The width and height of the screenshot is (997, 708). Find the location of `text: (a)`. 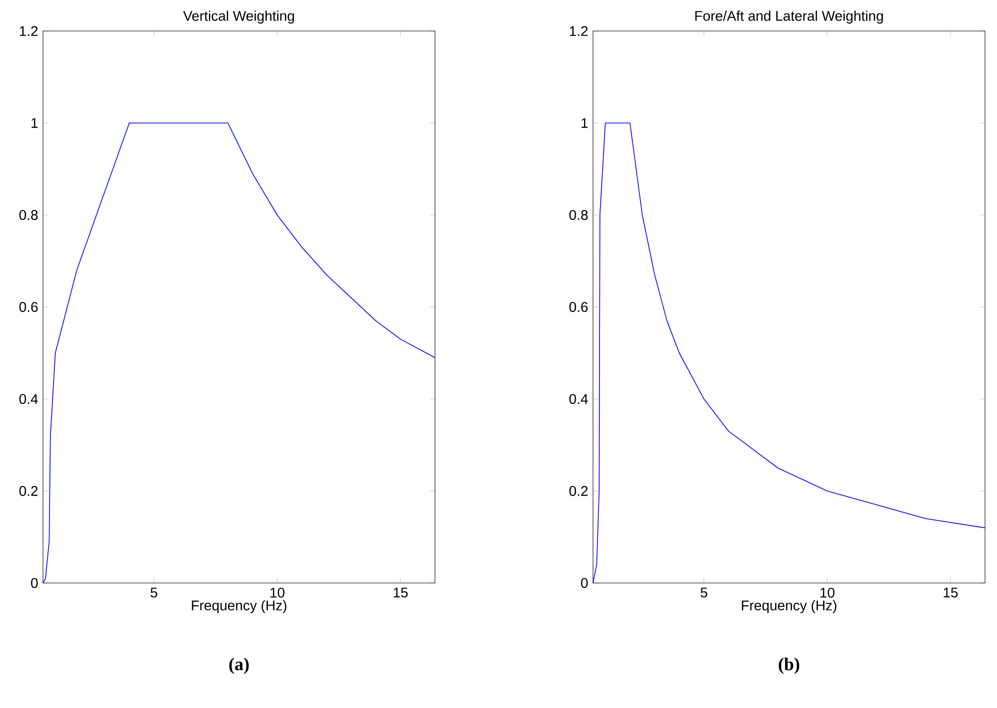

text: (a) is located at coordinates (239, 666).